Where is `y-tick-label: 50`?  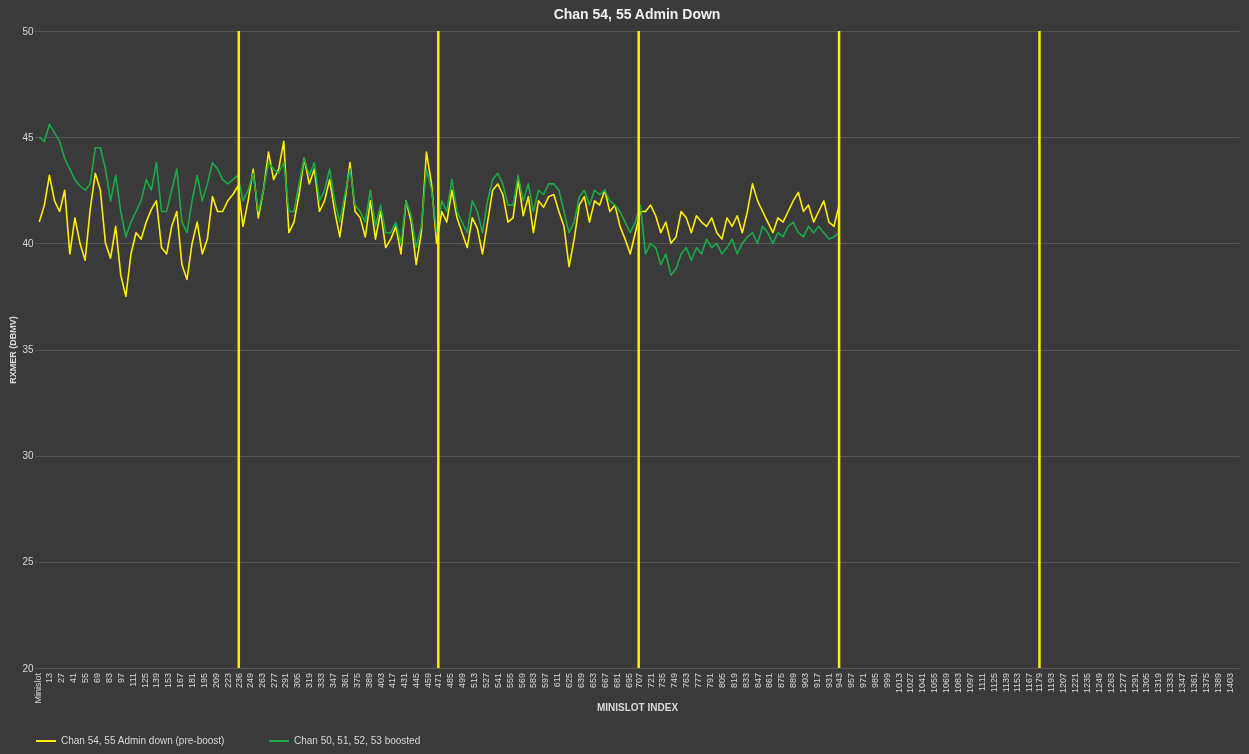
y-tick-label: 50 is located at coordinates (28, 31).